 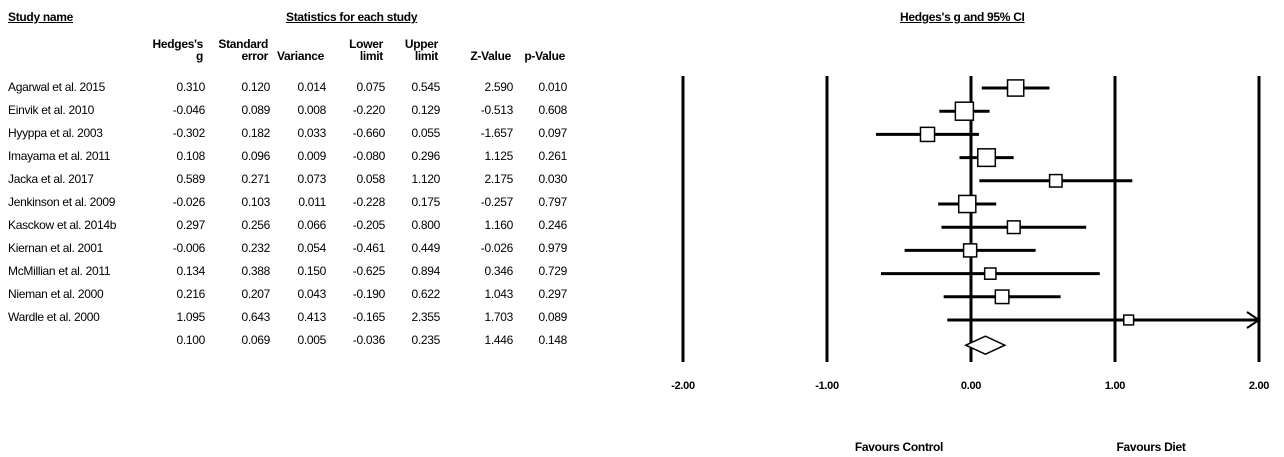 I want to click on study-name: Imayama et al. 2011, so click(x=59, y=156).